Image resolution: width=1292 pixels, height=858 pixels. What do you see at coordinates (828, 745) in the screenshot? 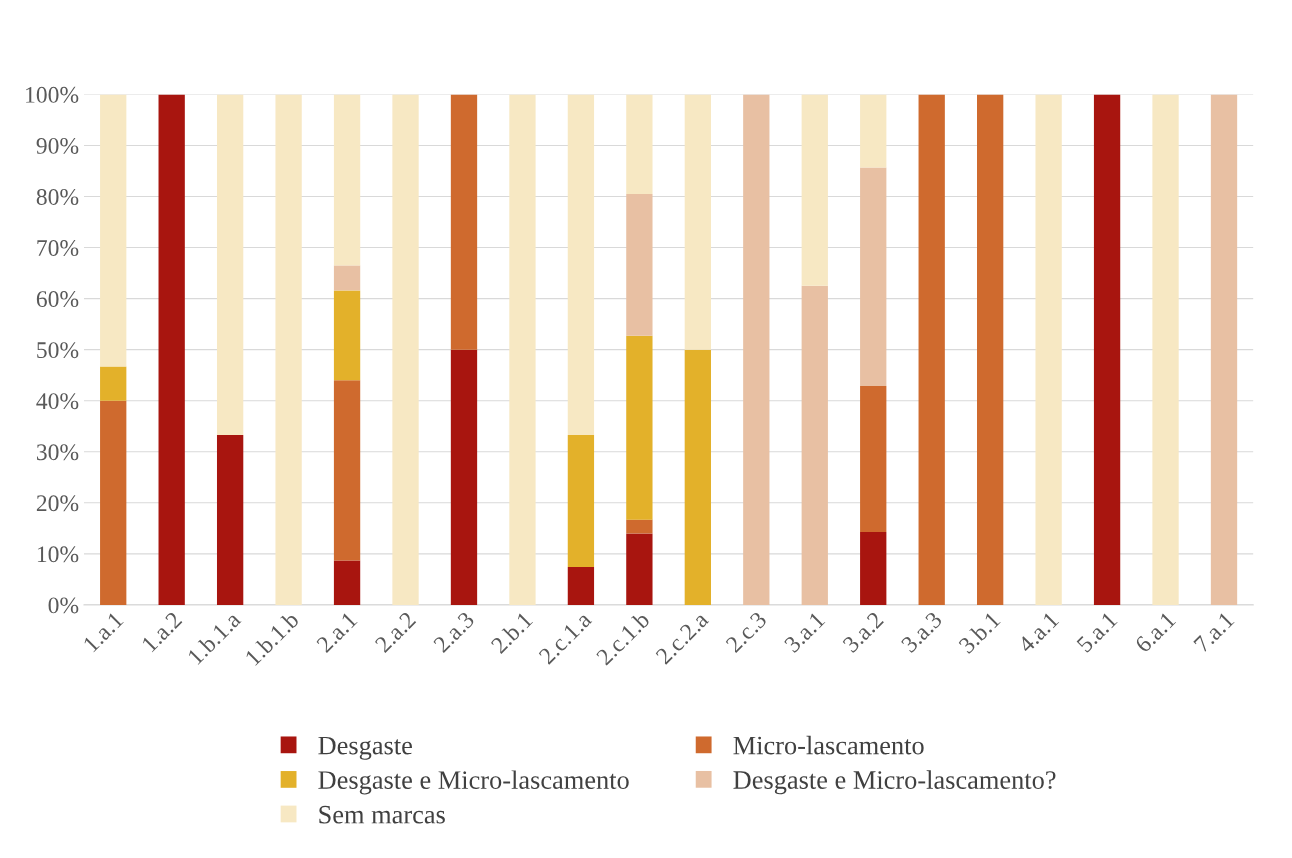
I see `legend-label: Micro-lascamento` at bounding box center [828, 745].